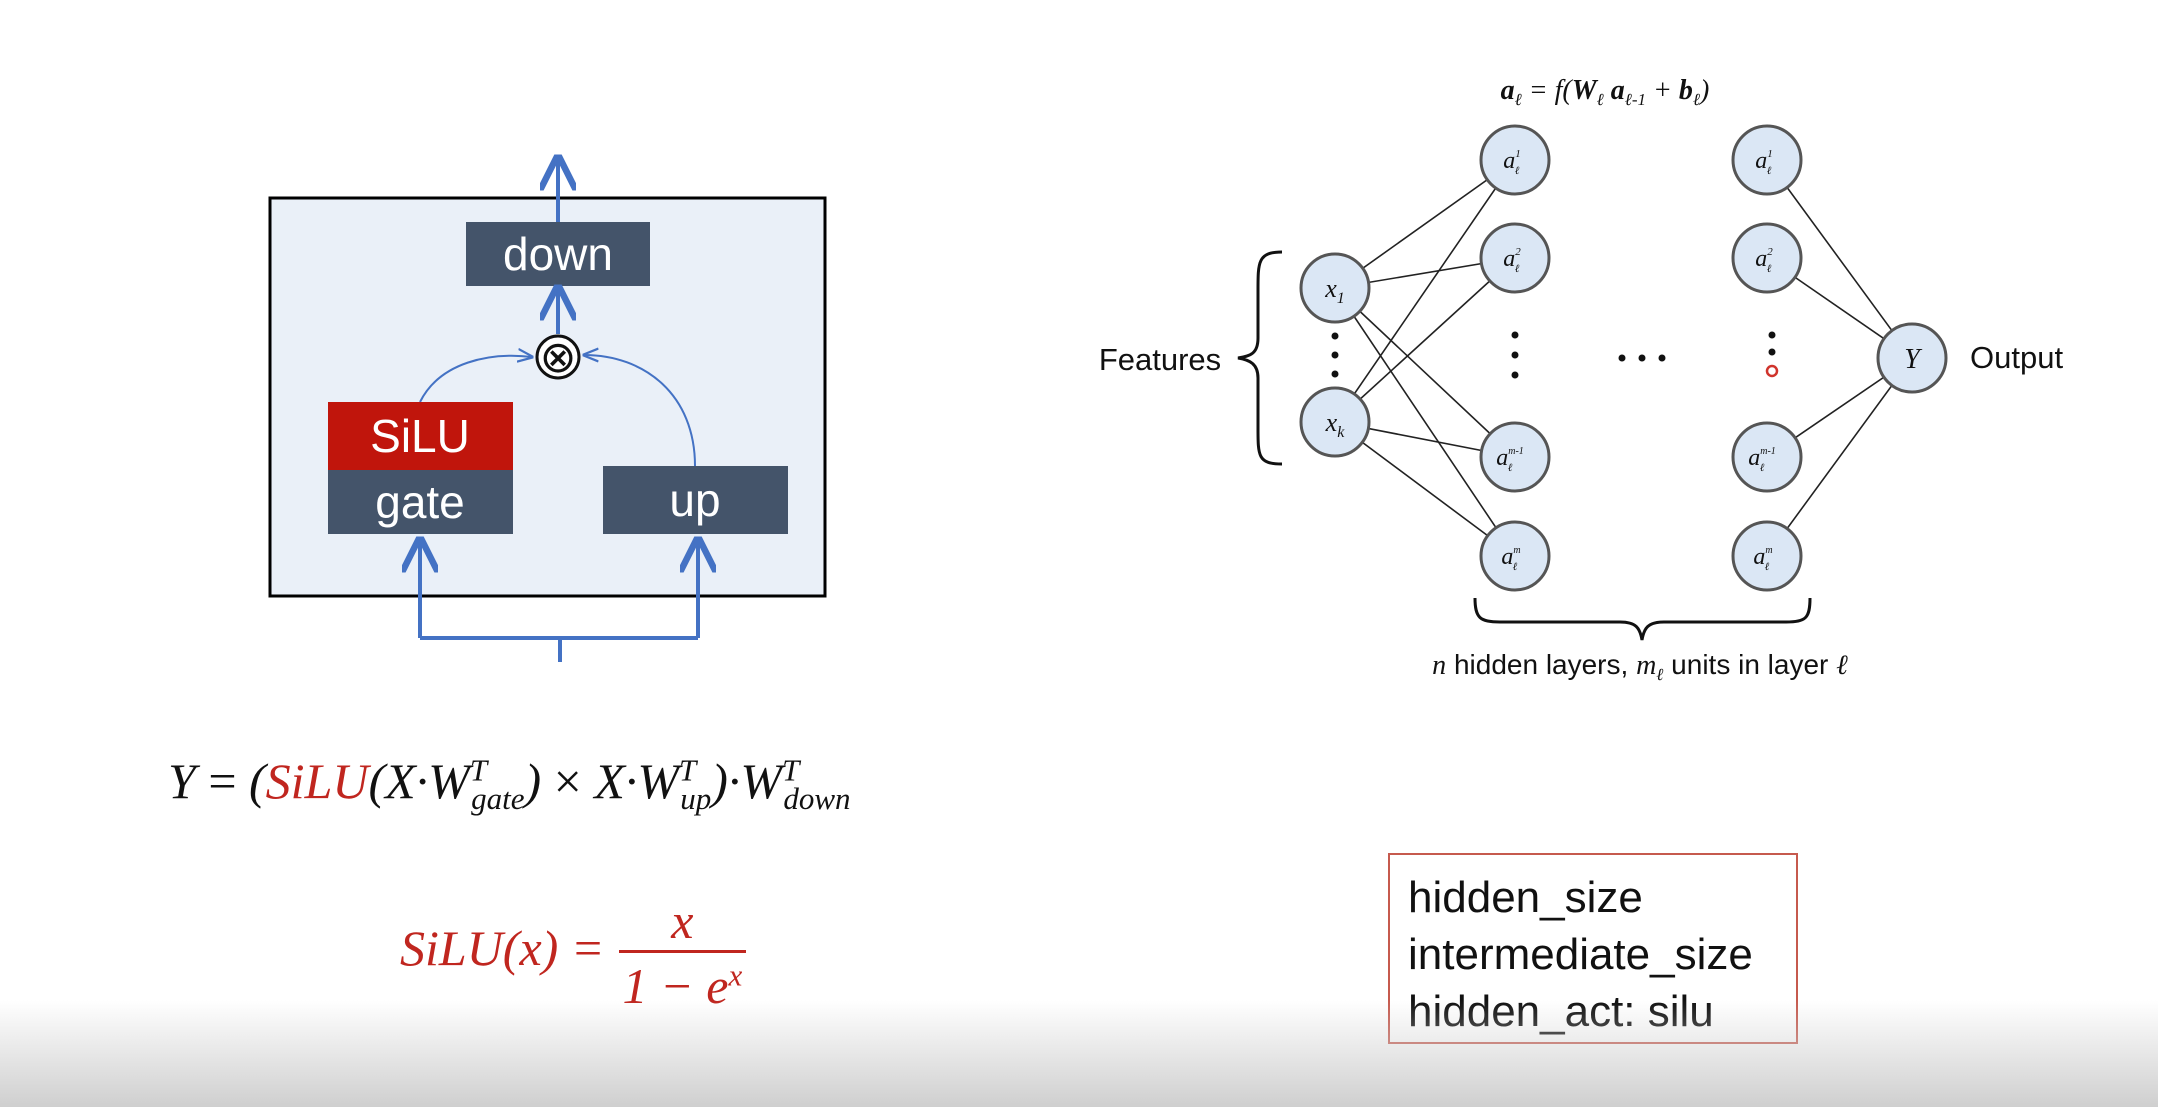 The width and height of the screenshot is (2158, 1107). Describe the element at coordinates (1772, 354) in the screenshot. I see `hidden-ellipsis-right` at that location.